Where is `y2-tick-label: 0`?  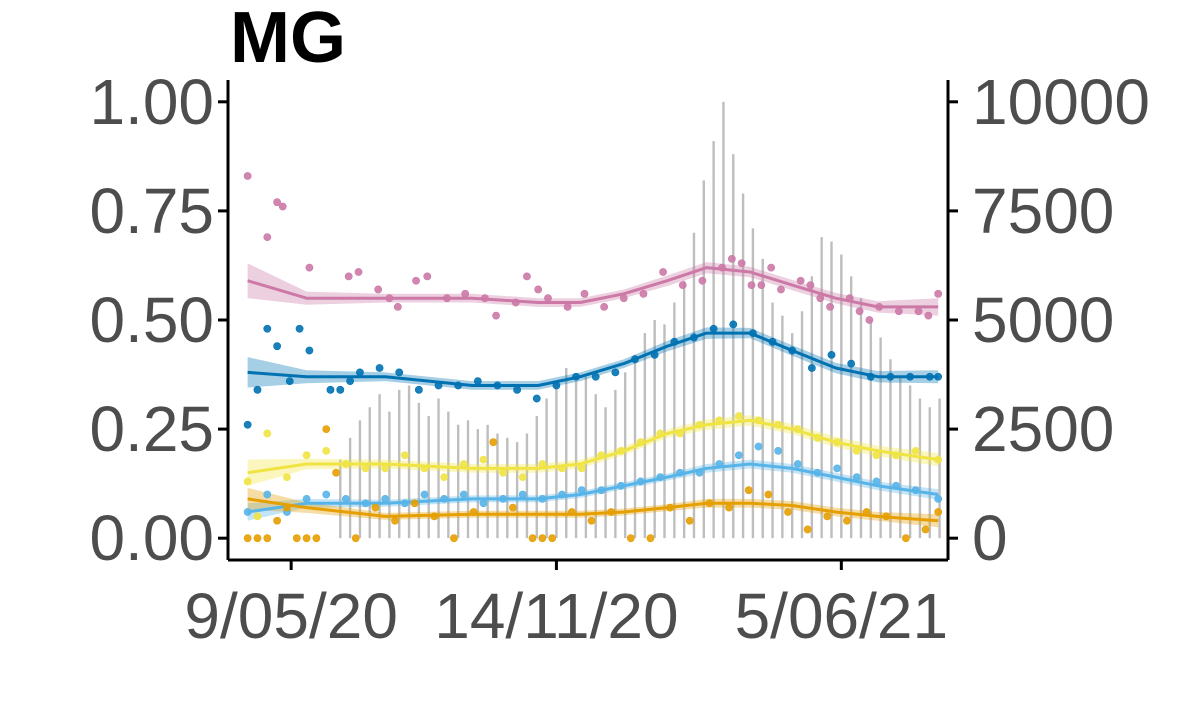 y2-tick-label: 0 is located at coordinates (990, 538).